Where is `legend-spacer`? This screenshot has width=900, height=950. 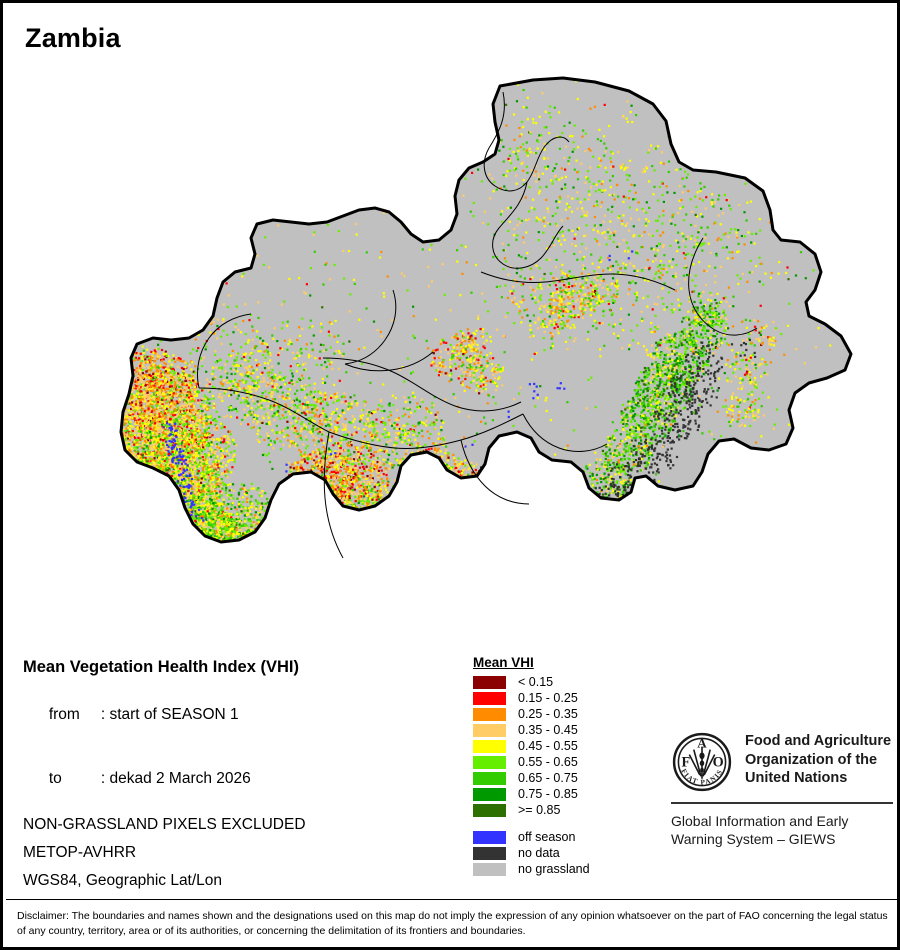
legend-spacer is located at coordinates (568, 824).